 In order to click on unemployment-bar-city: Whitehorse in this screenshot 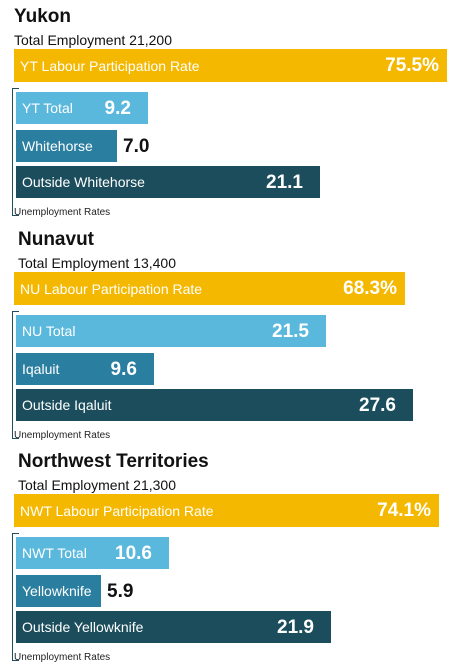, I will do `click(66, 146)`.